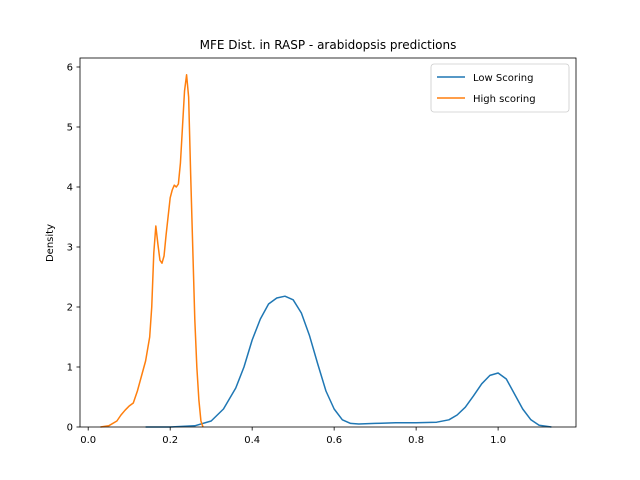 The height and width of the screenshot is (480, 640). Describe the element at coordinates (70, 128) in the screenshot. I see `y-tick-label: 5` at that location.